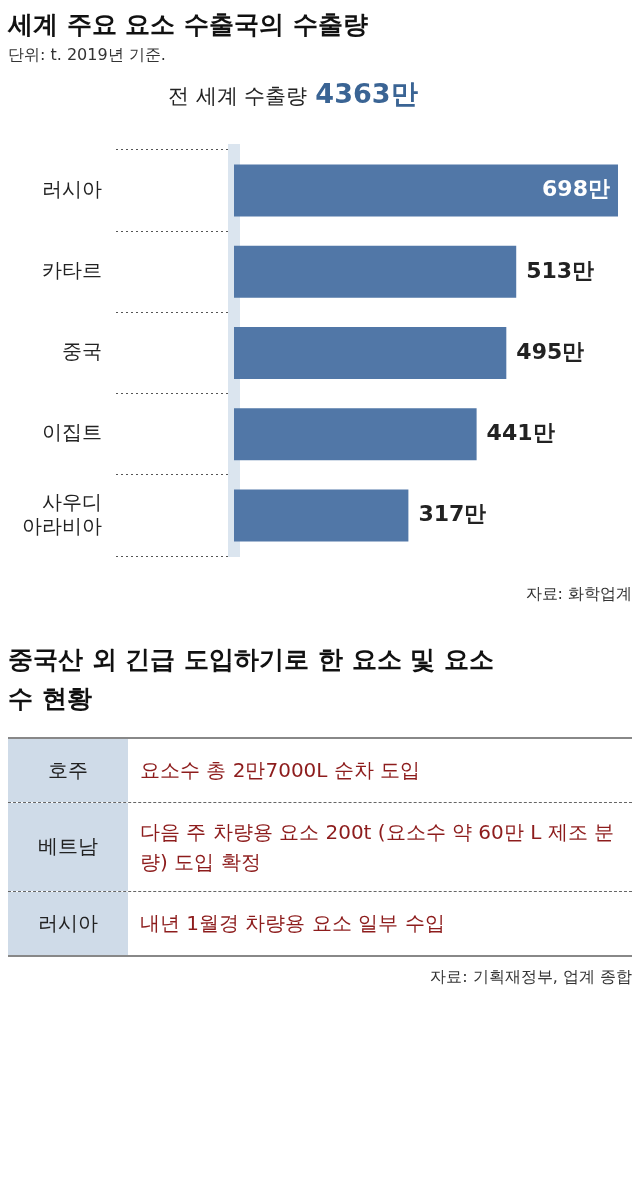  I want to click on text: 중국산 외 긴급 도입하기로 한 요소 및 요소수 현황, so click(251, 679).